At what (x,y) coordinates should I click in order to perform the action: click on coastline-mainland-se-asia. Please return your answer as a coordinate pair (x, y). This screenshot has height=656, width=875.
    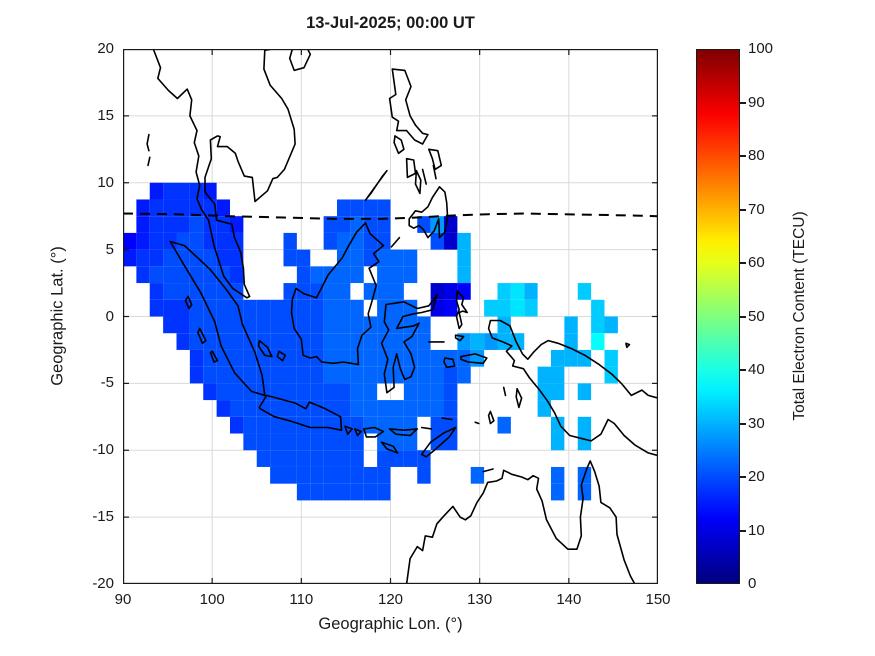
    Looking at the image, I should click on (224, 174).